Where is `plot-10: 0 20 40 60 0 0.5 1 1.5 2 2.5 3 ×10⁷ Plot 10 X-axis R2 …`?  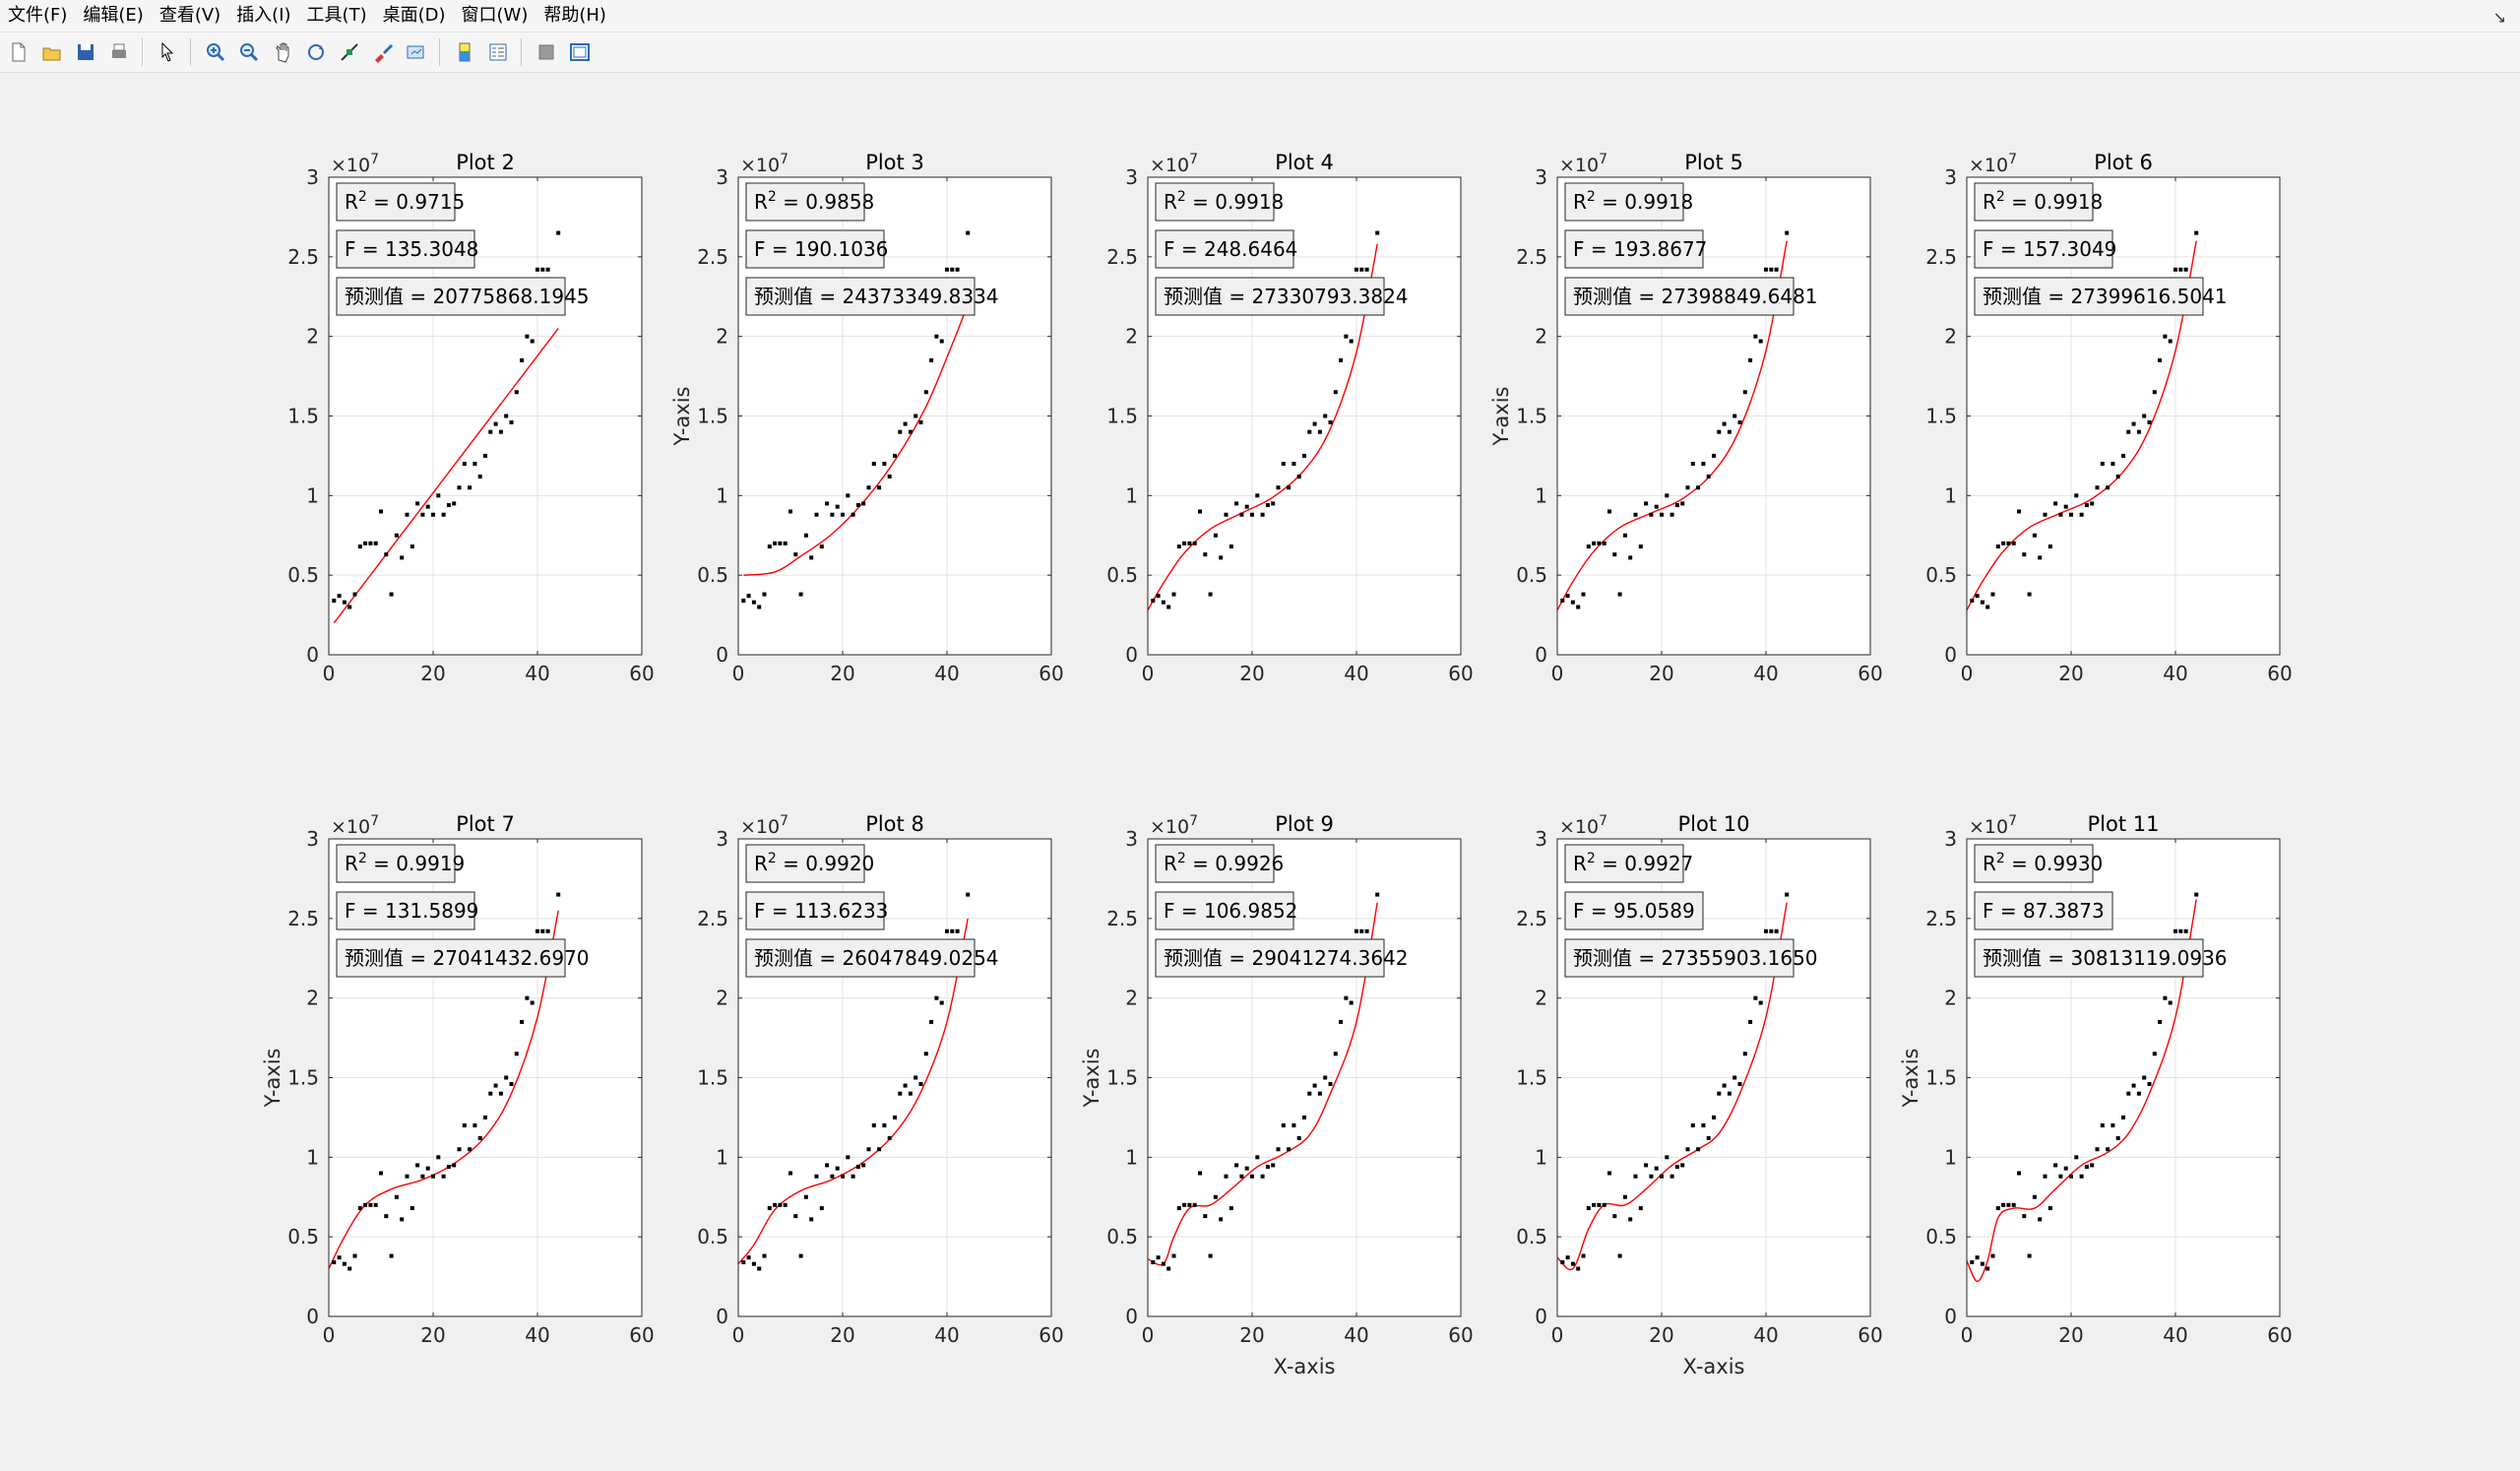 plot-10: 0 20 40 60 0 0.5 1 1.5 2 2.5 3 ×10⁷ Plot 10 X-axis R2 … is located at coordinates (1699, 1095).